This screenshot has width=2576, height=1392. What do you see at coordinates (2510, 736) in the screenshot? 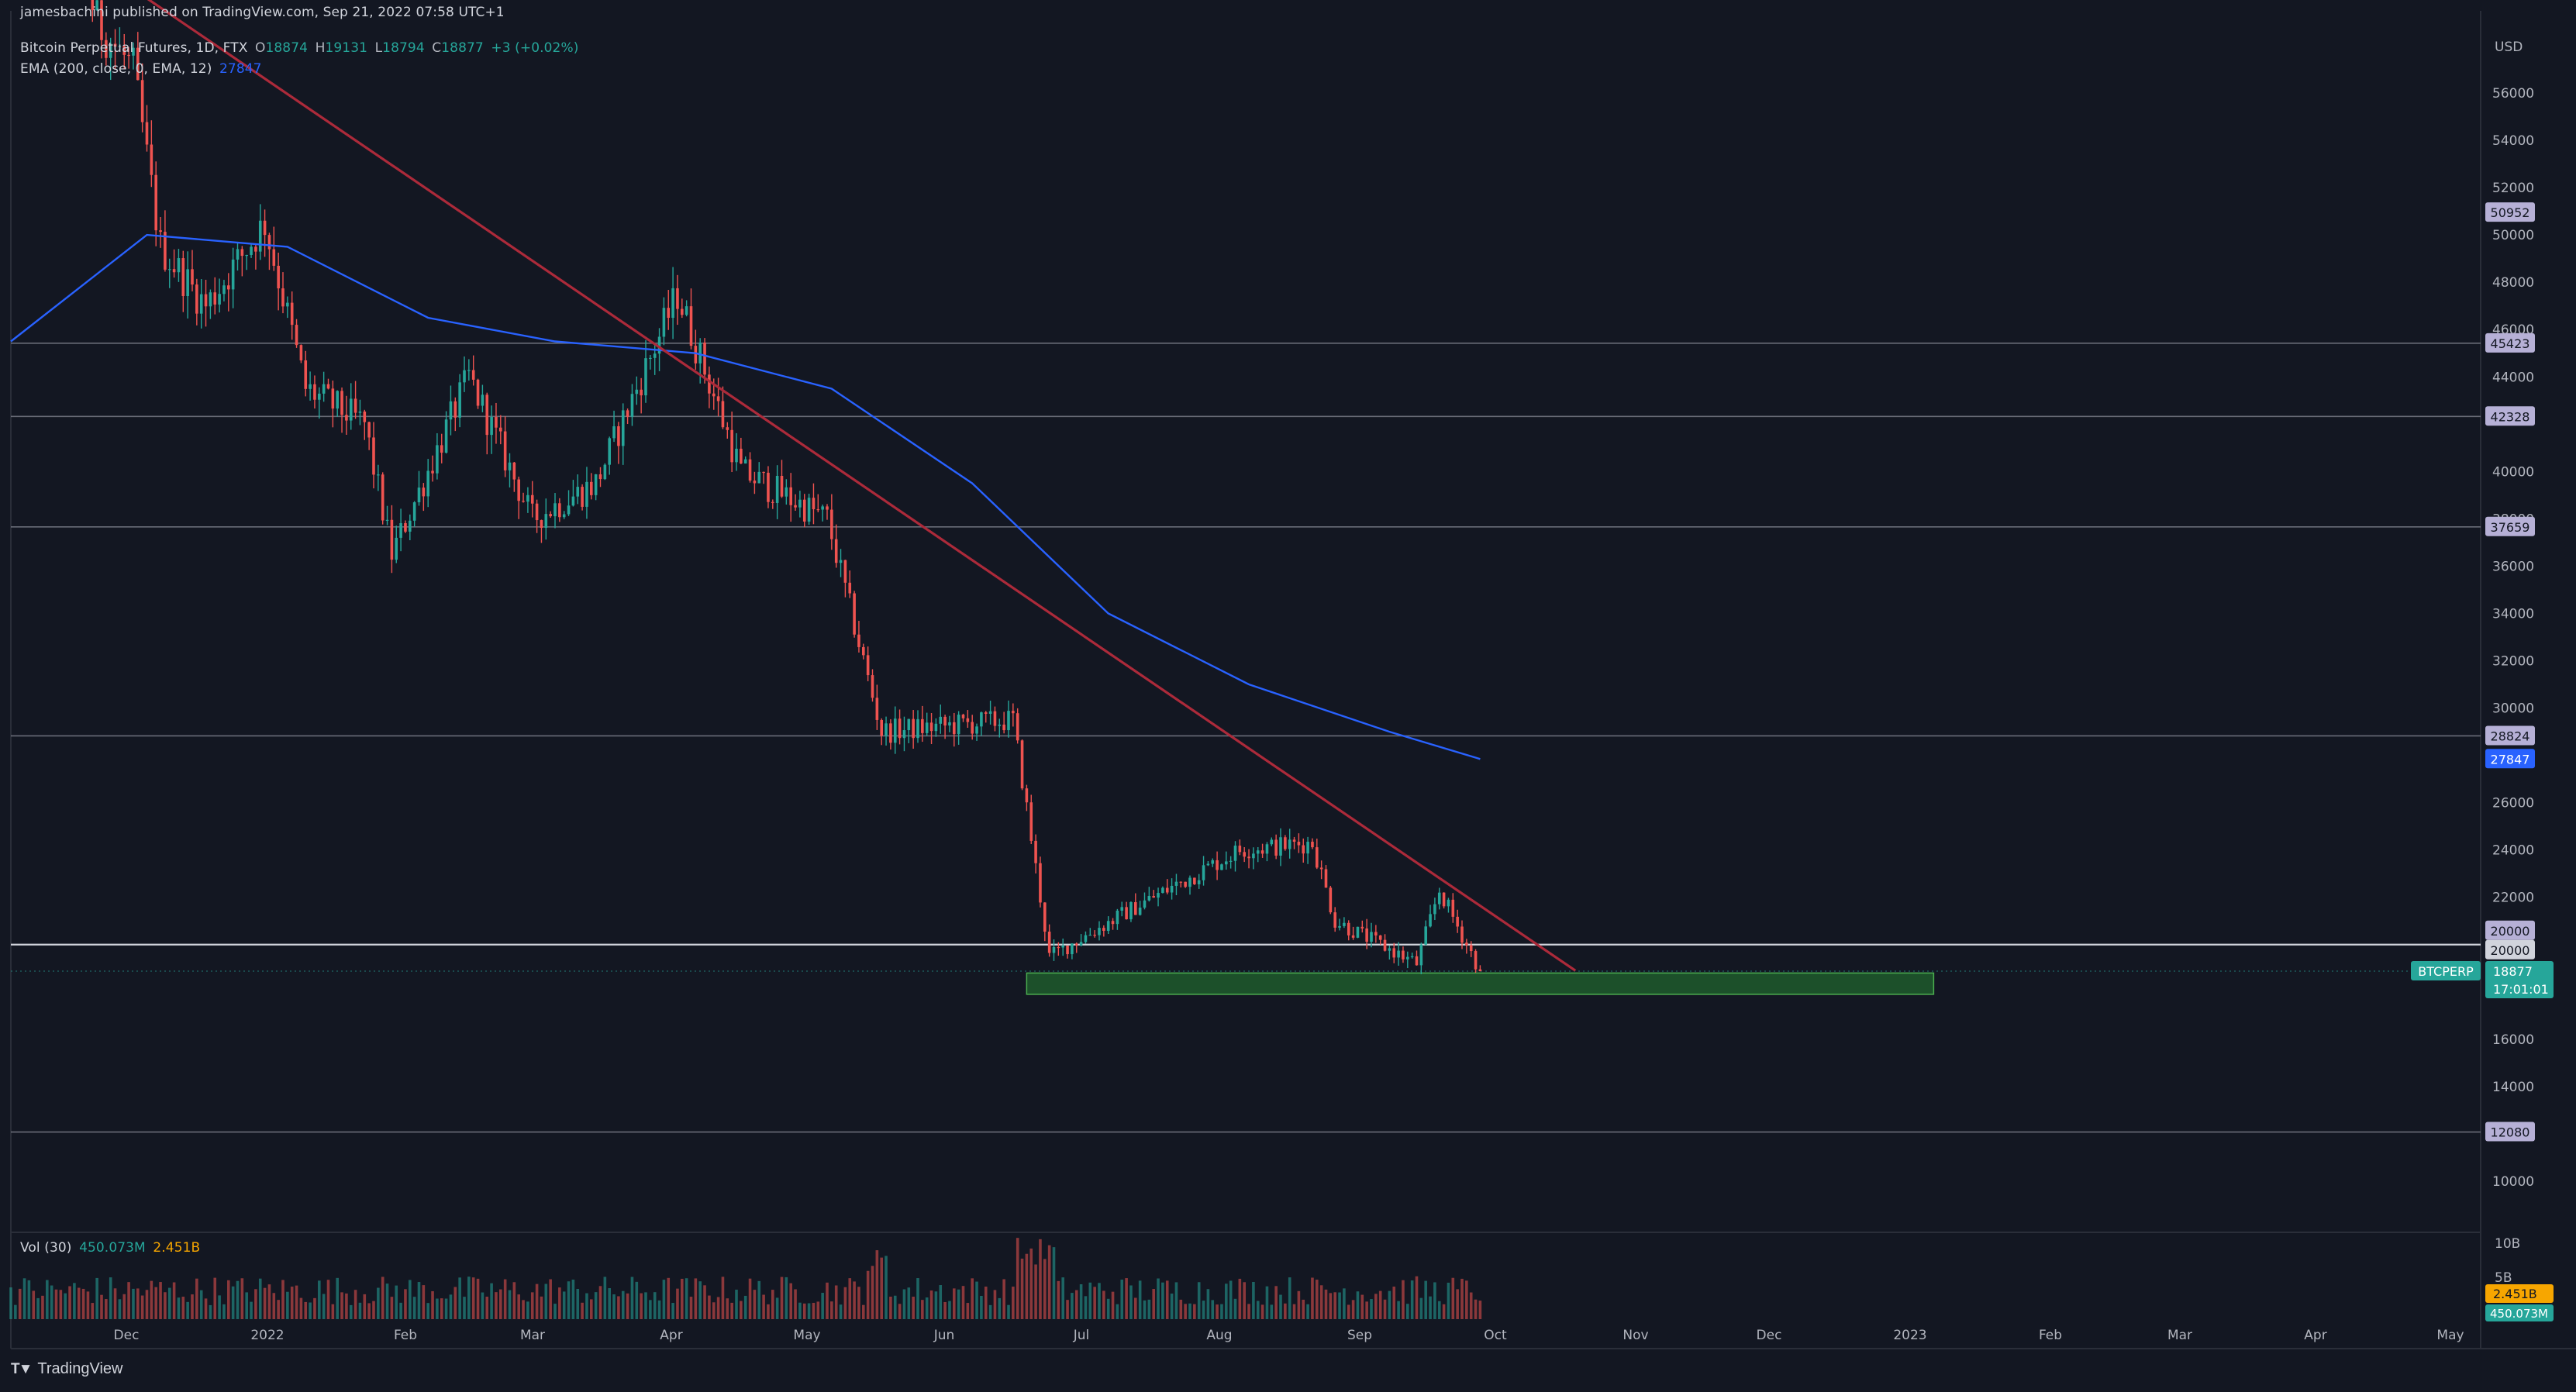
I see `level-badge-28824: 28824` at bounding box center [2510, 736].